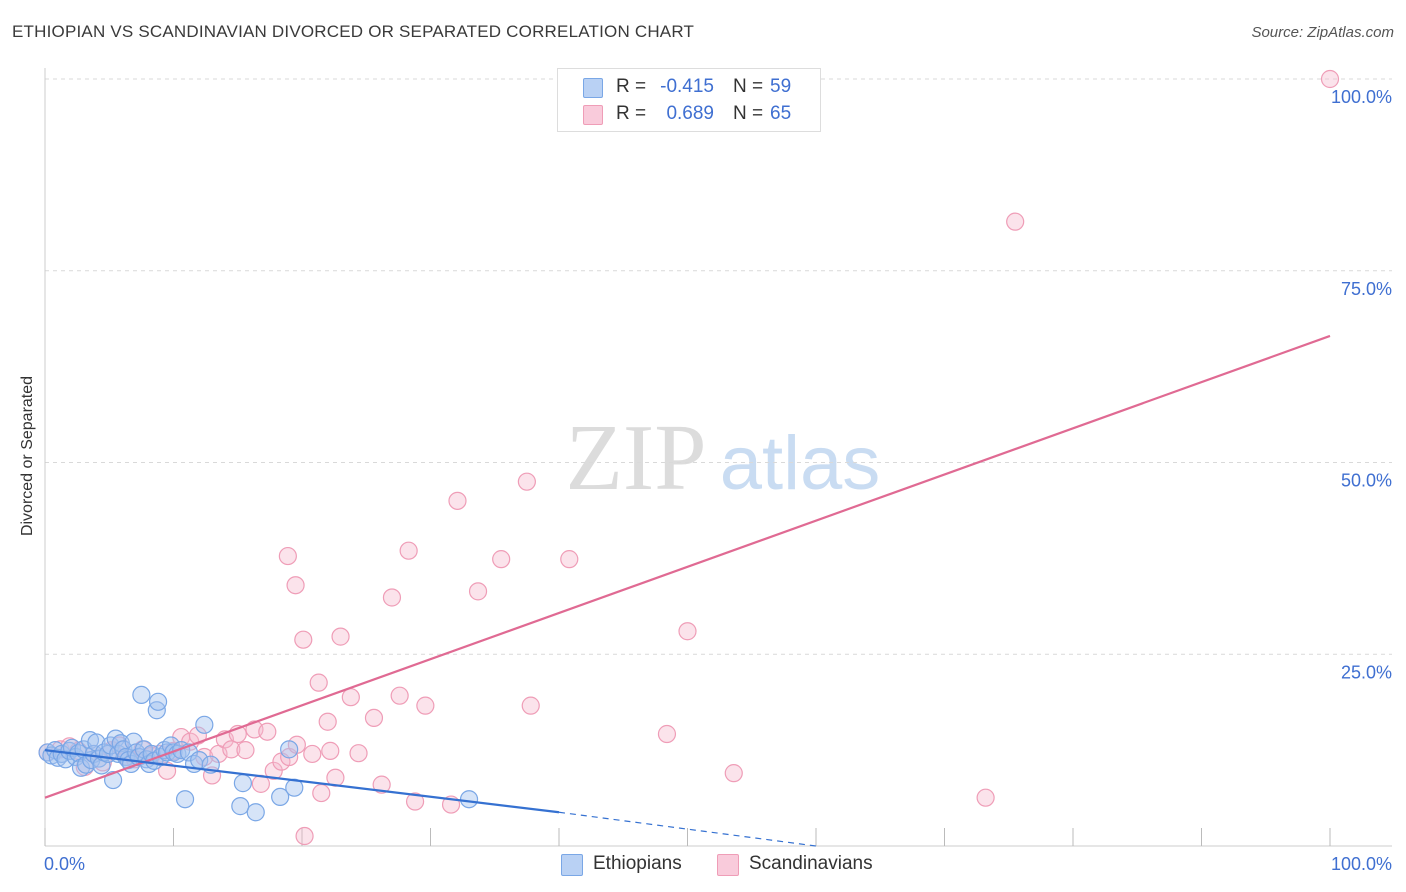  Describe the element at coordinates (690, 113) in the screenshot. I see `r-value: 0.689` at that location.